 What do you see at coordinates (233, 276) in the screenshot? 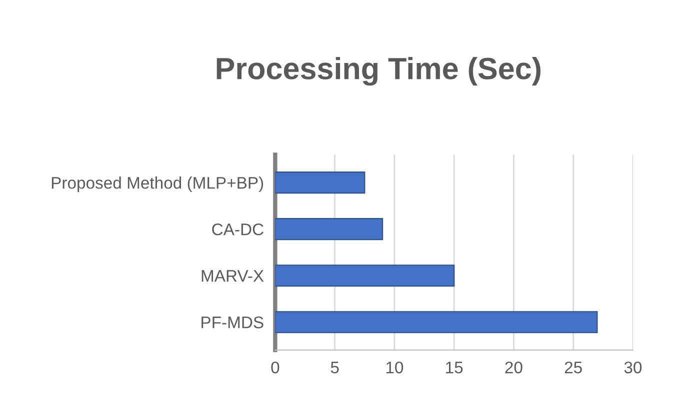
I see `y-tick-label: MARV-X` at bounding box center [233, 276].